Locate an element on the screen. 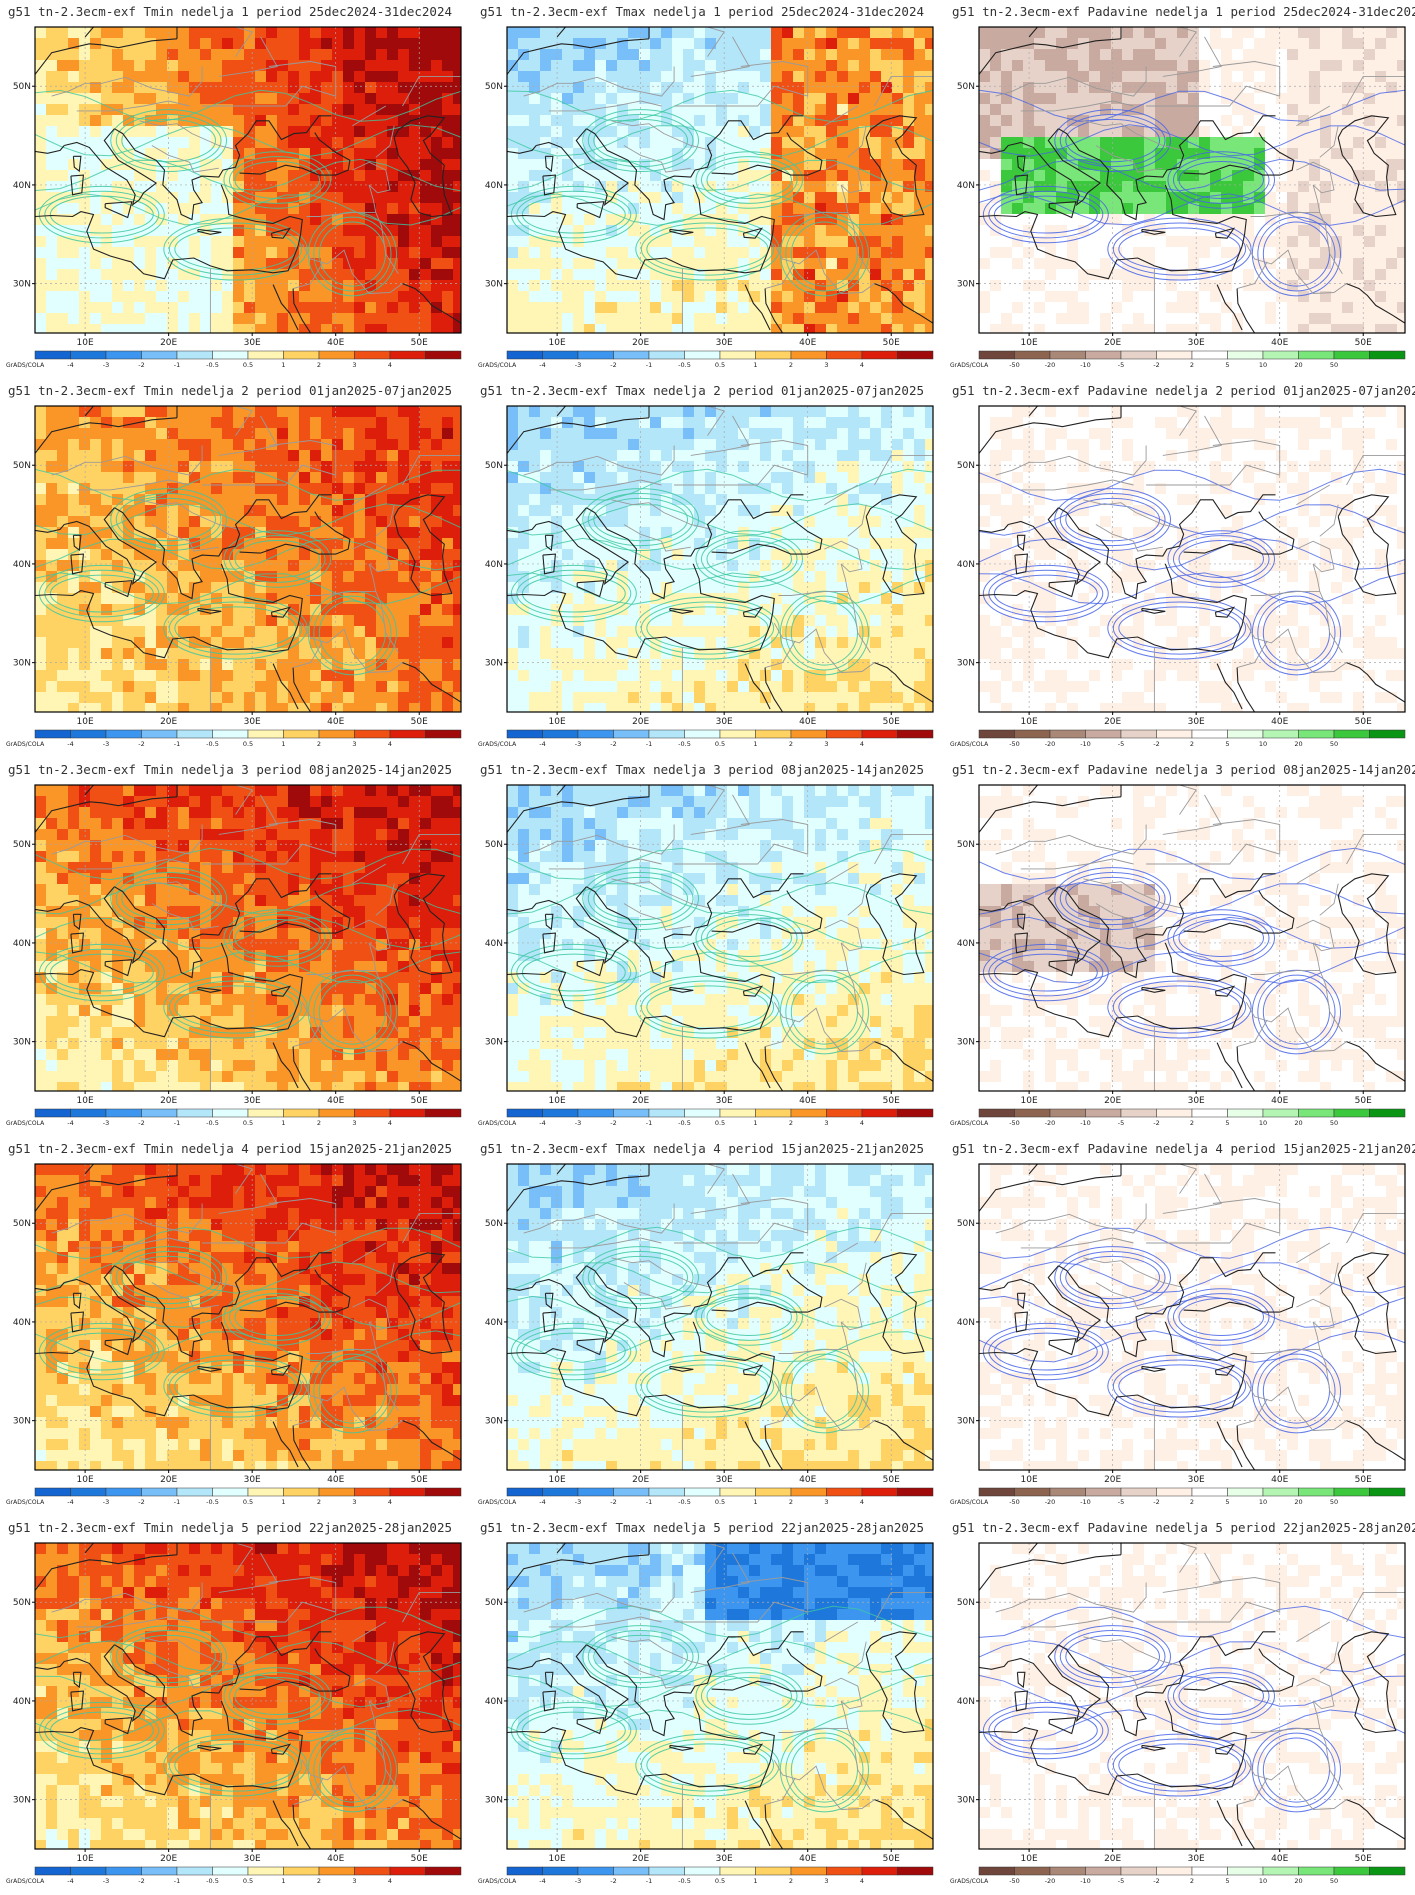  colorbar-label: -5 is located at coordinates (1121, 744).